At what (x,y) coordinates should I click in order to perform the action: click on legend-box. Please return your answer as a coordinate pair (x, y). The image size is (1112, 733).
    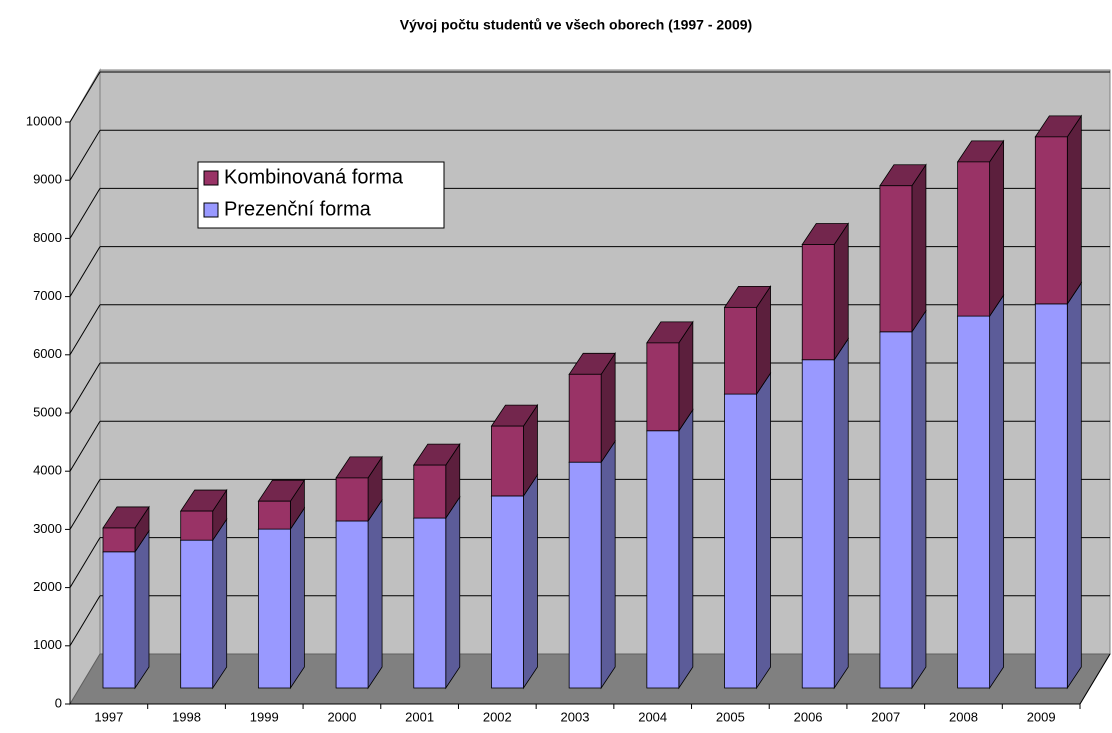
    Looking at the image, I should click on (321, 195).